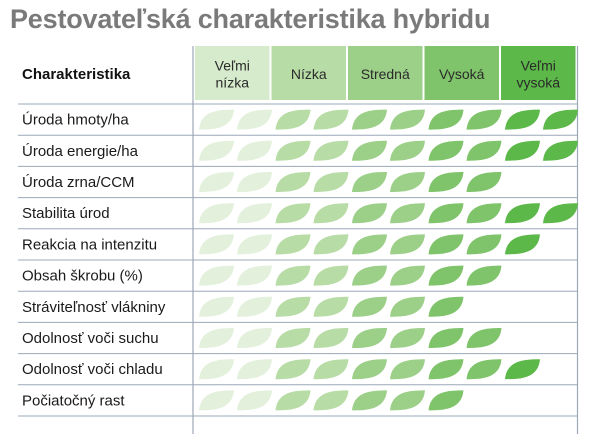  I want to click on row-label: Odolnosť voči chladu, so click(92, 369).